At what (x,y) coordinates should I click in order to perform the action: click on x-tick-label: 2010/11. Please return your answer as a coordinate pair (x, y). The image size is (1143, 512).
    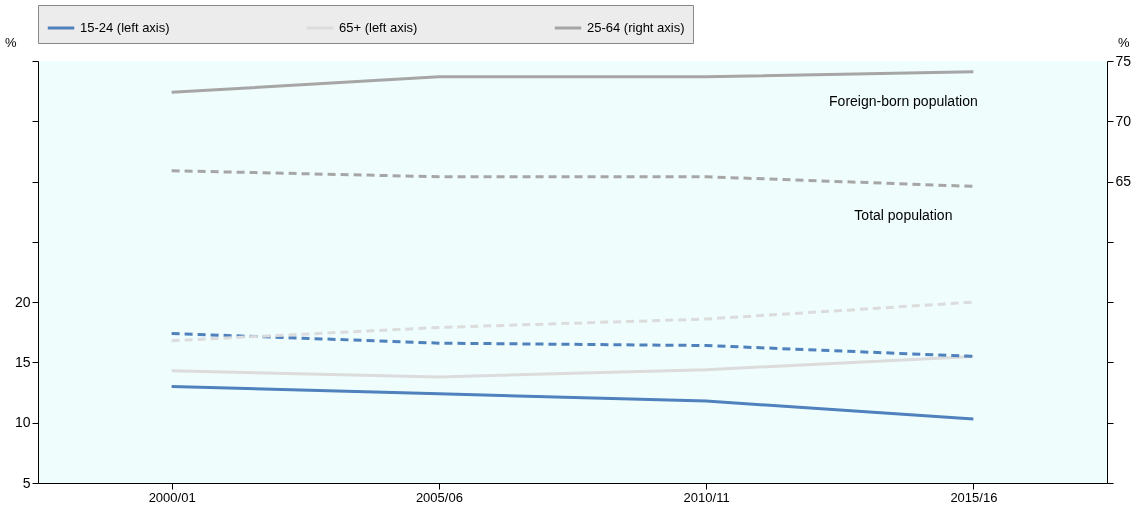
    Looking at the image, I should click on (706, 497).